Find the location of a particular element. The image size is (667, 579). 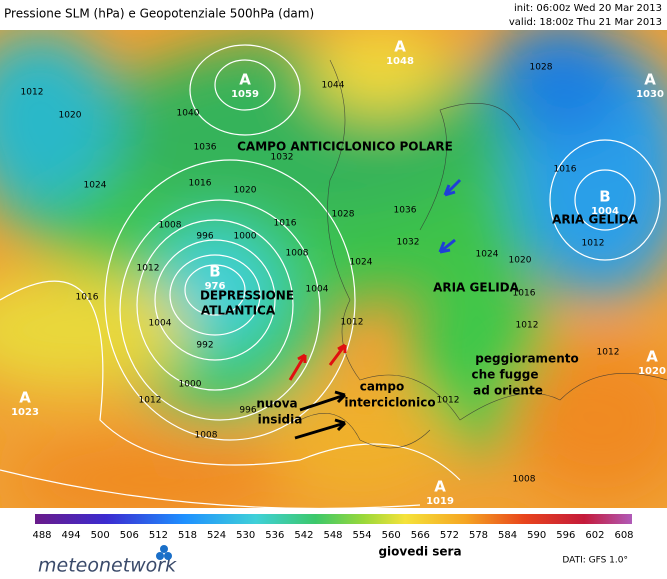

colorbar-tick-label: 596 is located at coordinates (565, 535).